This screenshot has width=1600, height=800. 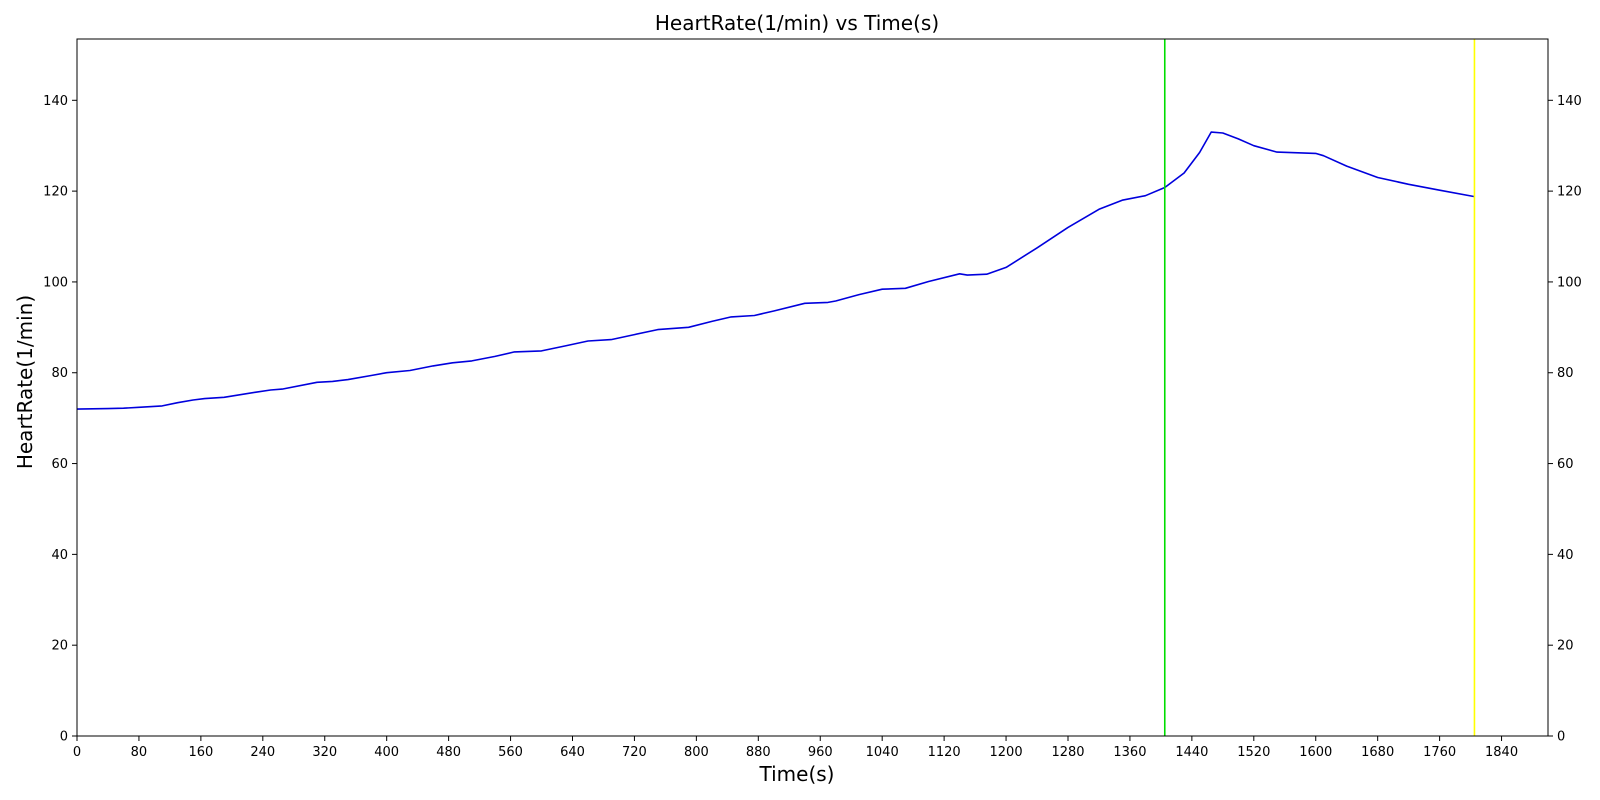 What do you see at coordinates (77, 752) in the screenshot?
I see `x-tick-label: 0` at bounding box center [77, 752].